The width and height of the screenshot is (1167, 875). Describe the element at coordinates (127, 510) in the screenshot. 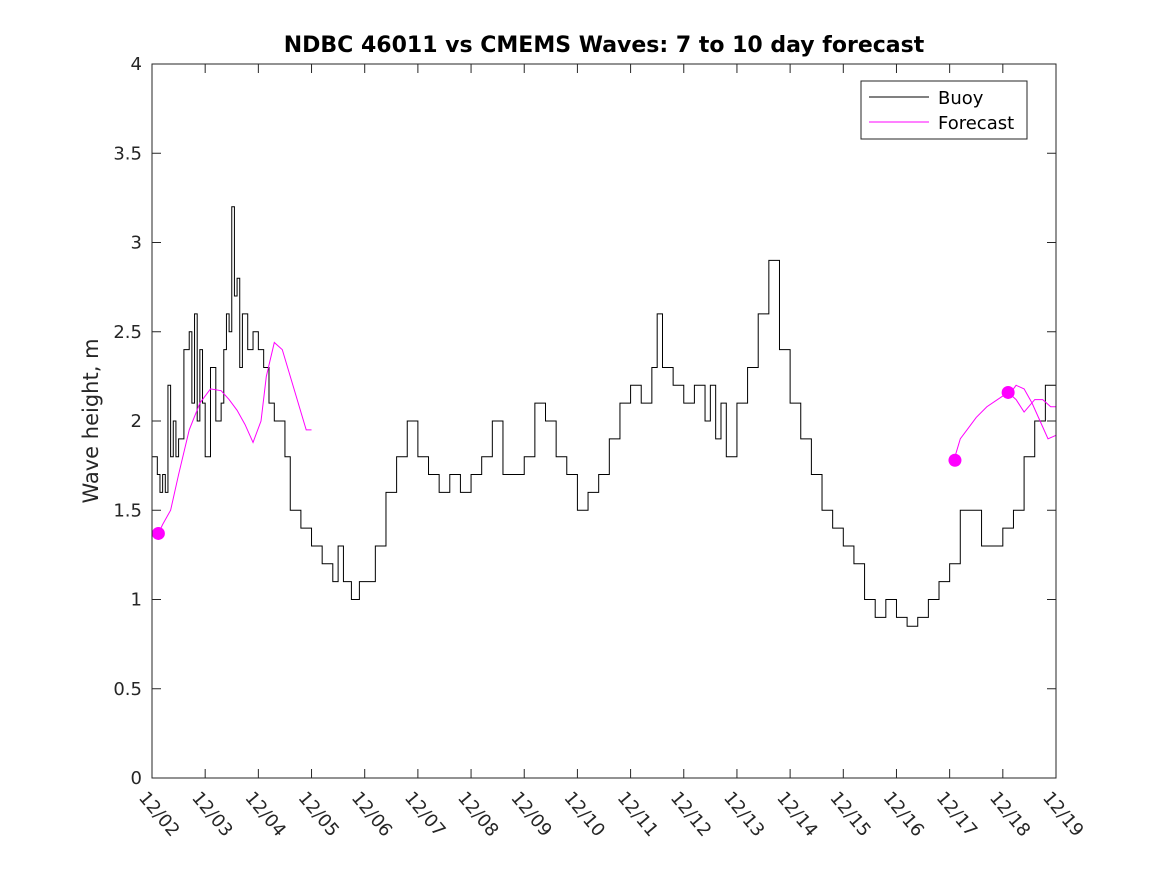

I see `y-tick-label: 1.5` at that location.